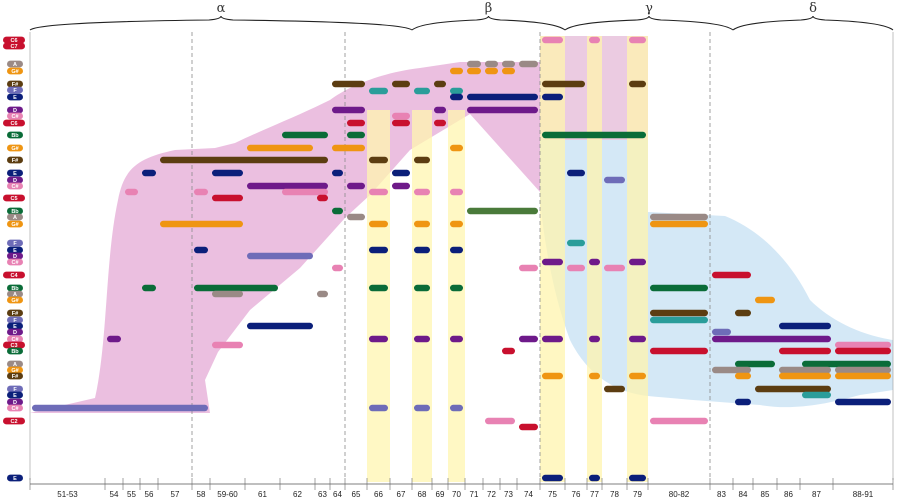  What do you see at coordinates (221, 8) in the screenshot?
I see `section-label: α` at bounding box center [221, 8].